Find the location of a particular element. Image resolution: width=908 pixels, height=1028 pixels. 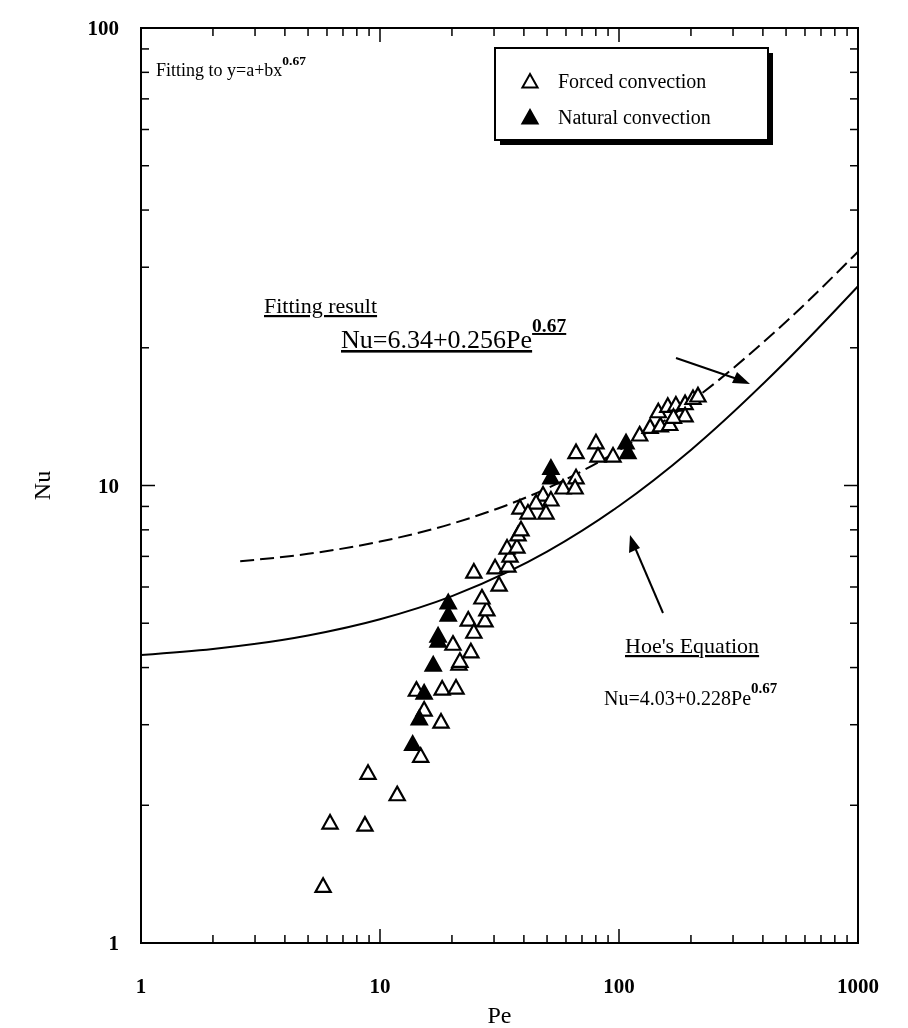

x-axis-title: Pe is located at coordinates (499, 1015).